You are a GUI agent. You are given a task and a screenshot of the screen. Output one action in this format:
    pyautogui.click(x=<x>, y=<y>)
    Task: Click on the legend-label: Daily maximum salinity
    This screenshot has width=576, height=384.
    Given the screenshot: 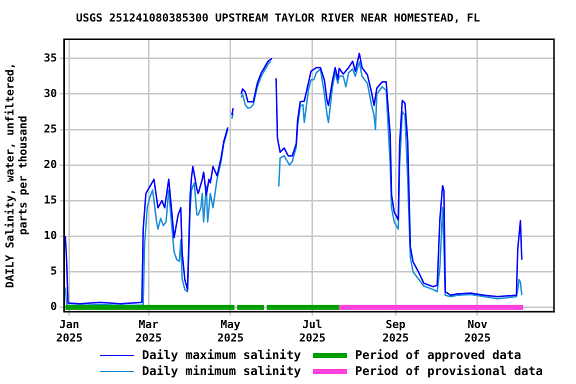 What is the action you would take?
    pyautogui.click(x=221, y=355)
    